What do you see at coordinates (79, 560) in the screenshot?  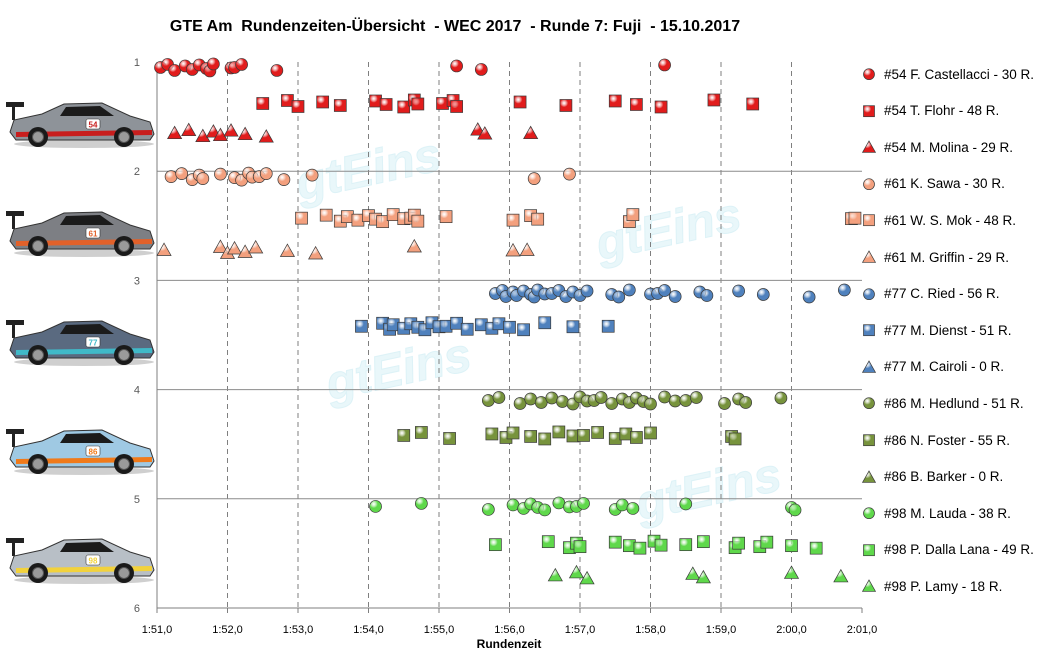 I see `car-98-icon: 98` at bounding box center [79, 560].